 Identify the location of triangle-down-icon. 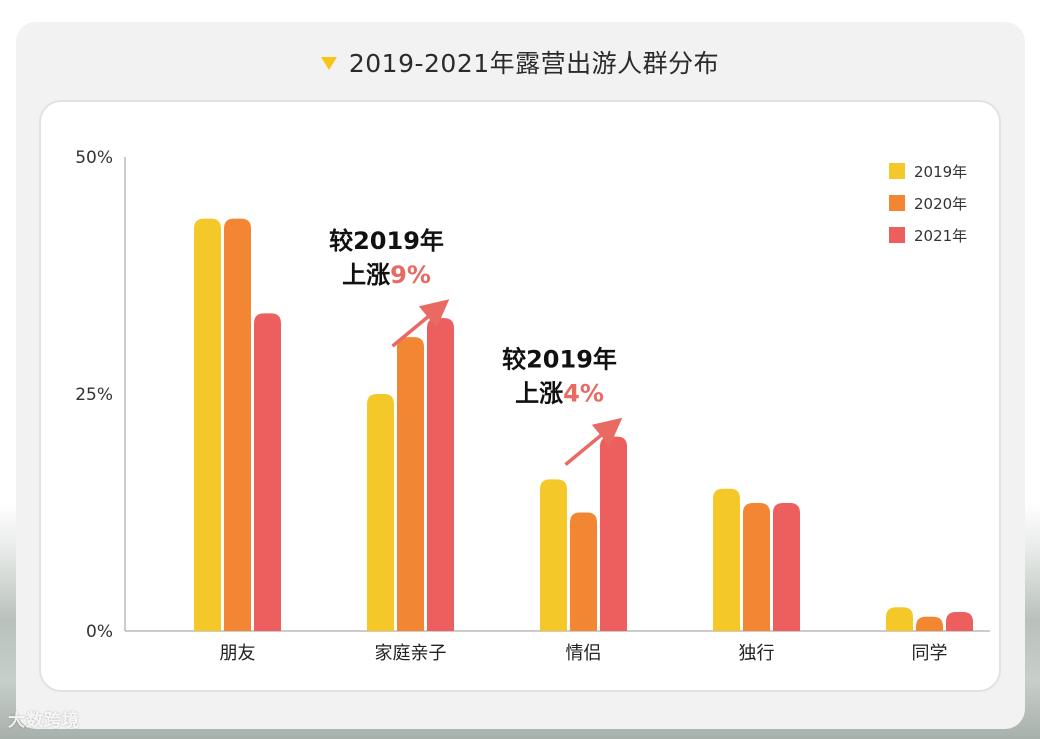
(328, 63).